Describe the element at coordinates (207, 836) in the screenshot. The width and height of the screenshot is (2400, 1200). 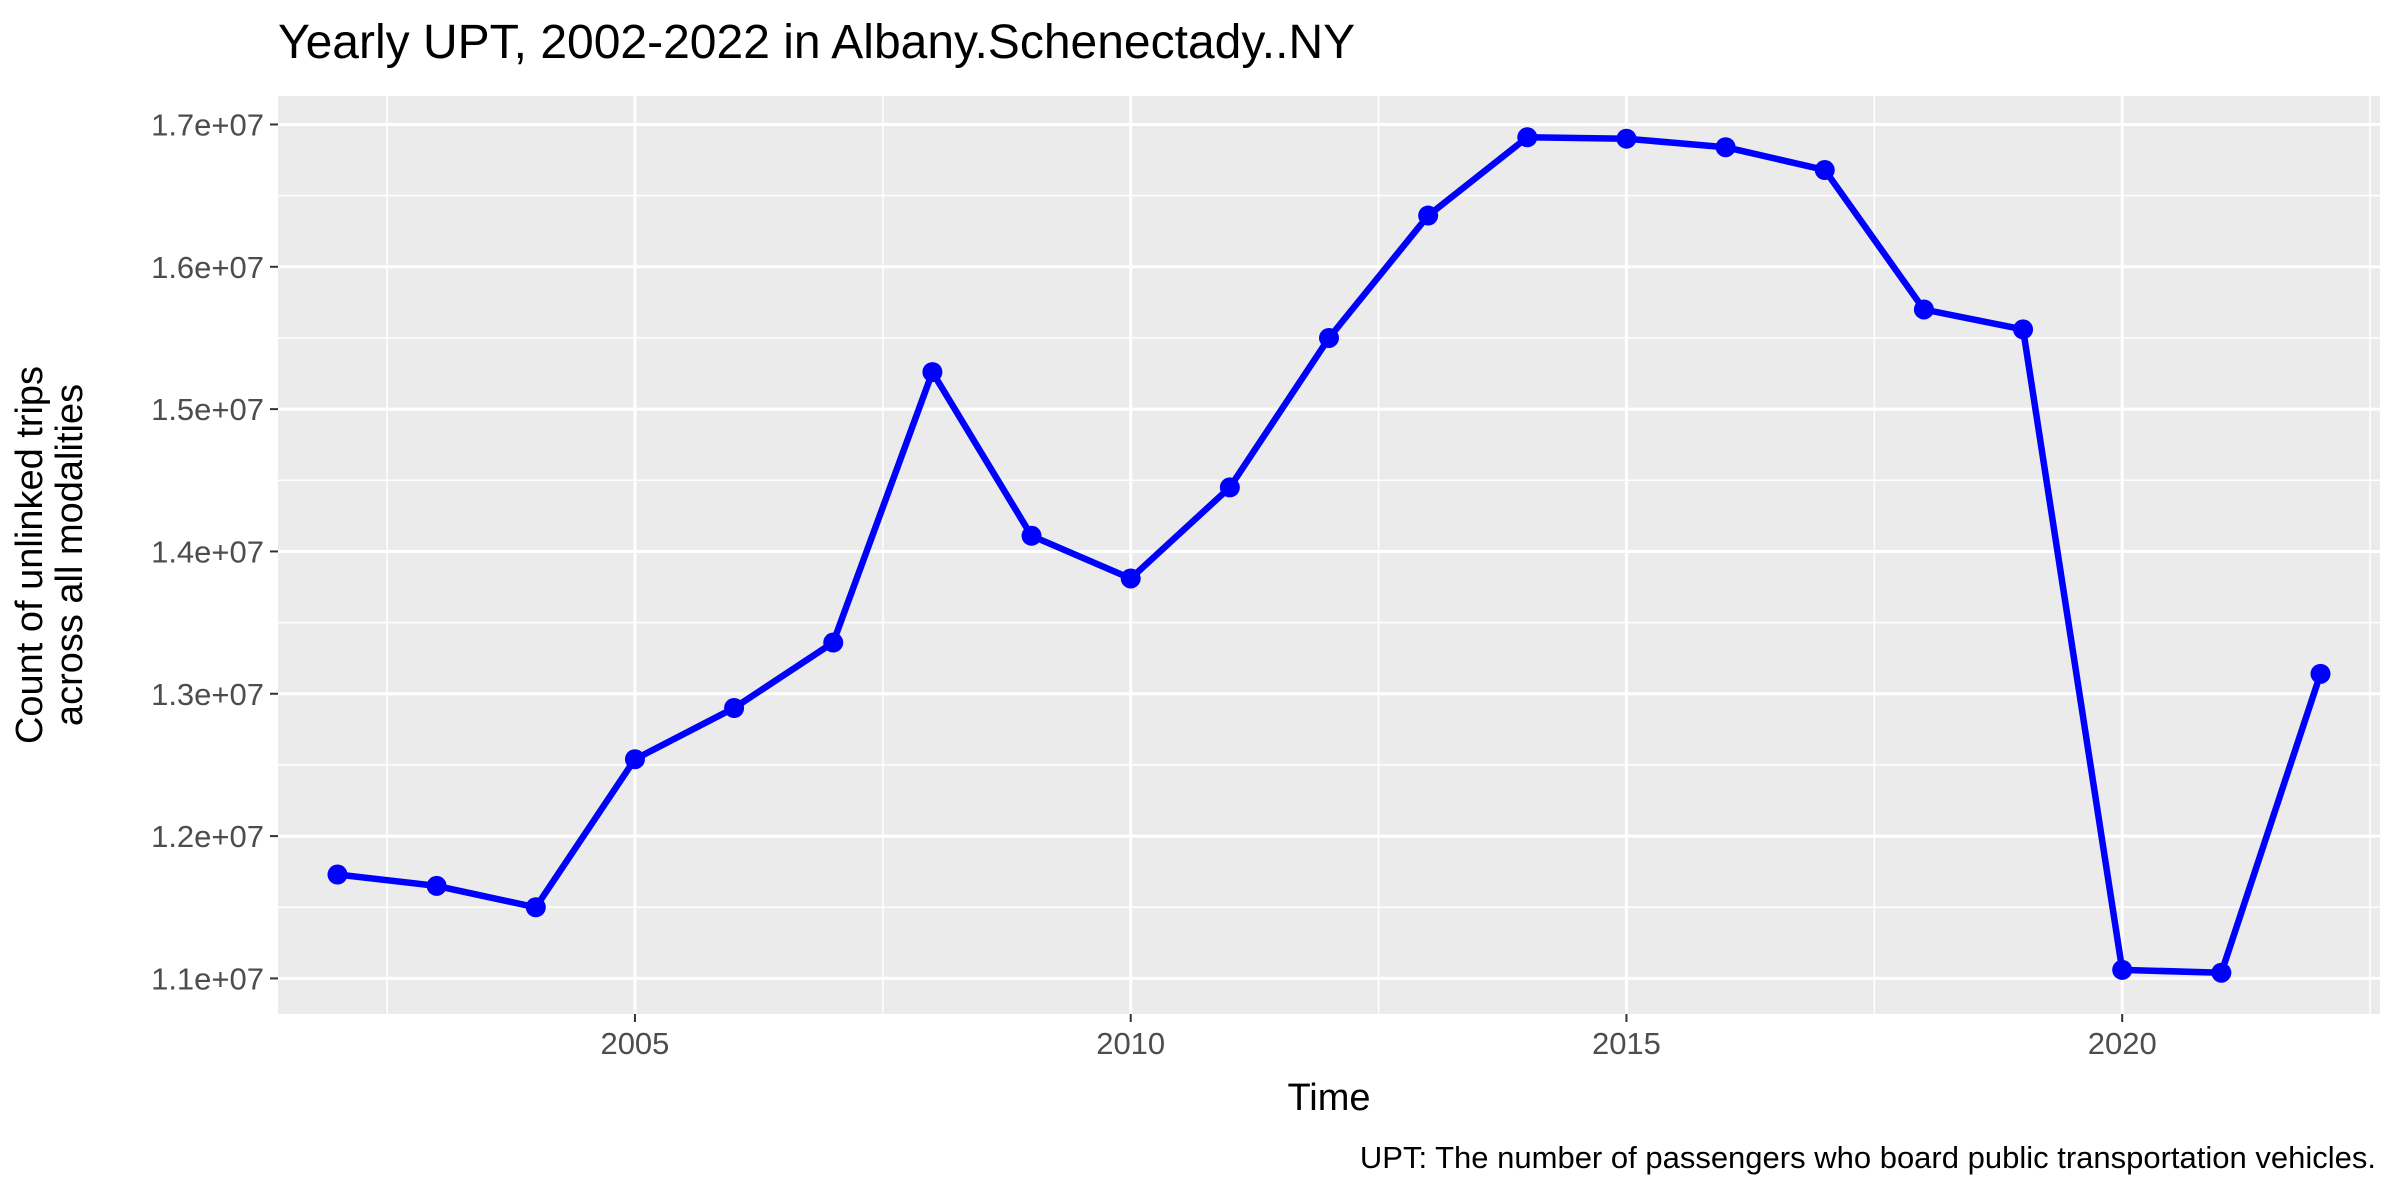
I see `y-tick-label: 1.2e+07` at that location.